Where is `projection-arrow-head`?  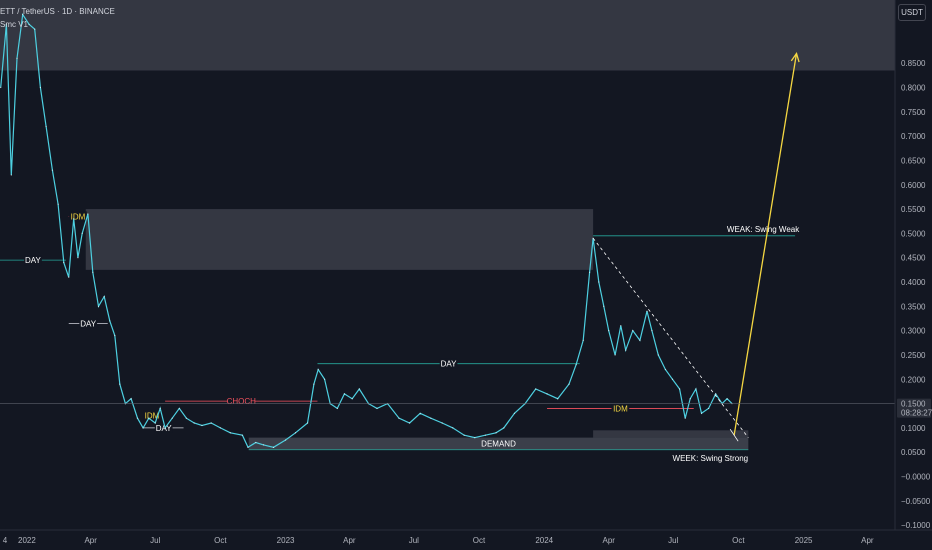 projection-arrow-head is located at coordinates (795, 57).